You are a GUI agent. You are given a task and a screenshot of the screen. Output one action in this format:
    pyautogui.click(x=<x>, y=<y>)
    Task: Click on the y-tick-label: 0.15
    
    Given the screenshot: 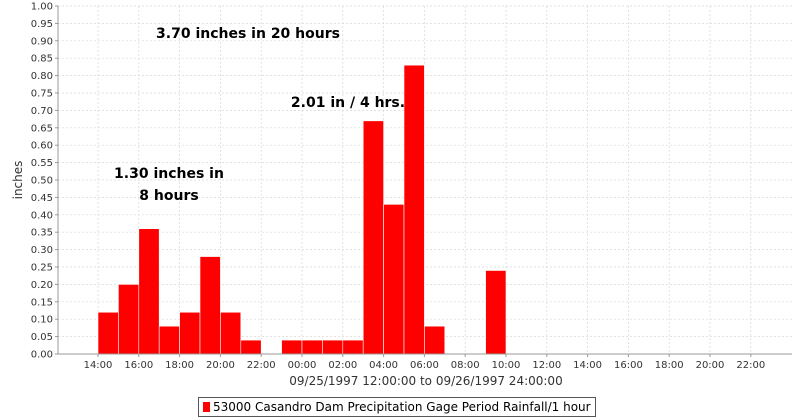 What is the action you would take?
    pyautogui.click(x=42, y=302)
    